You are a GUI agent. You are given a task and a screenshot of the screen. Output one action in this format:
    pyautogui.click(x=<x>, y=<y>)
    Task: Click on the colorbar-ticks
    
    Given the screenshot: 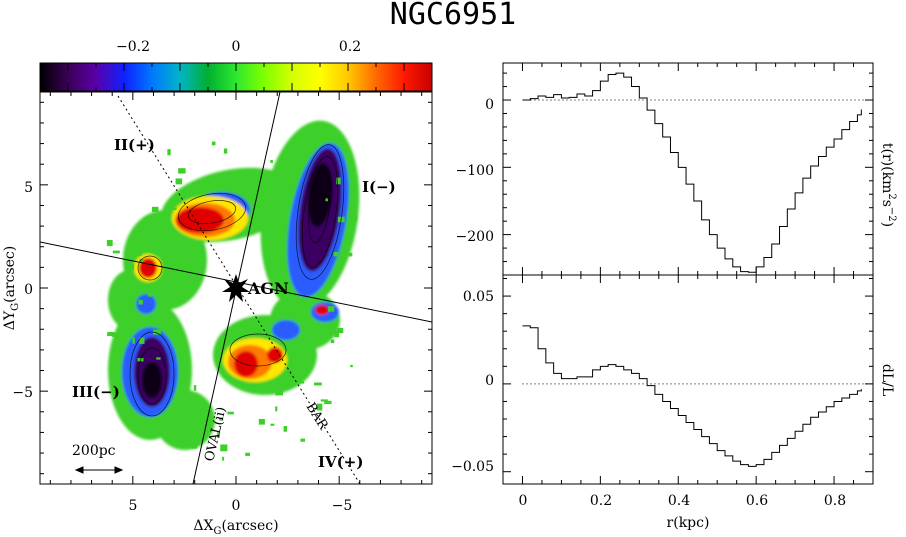 What is the action you would take?
    pyautogui.click(x=236, y=77)
    